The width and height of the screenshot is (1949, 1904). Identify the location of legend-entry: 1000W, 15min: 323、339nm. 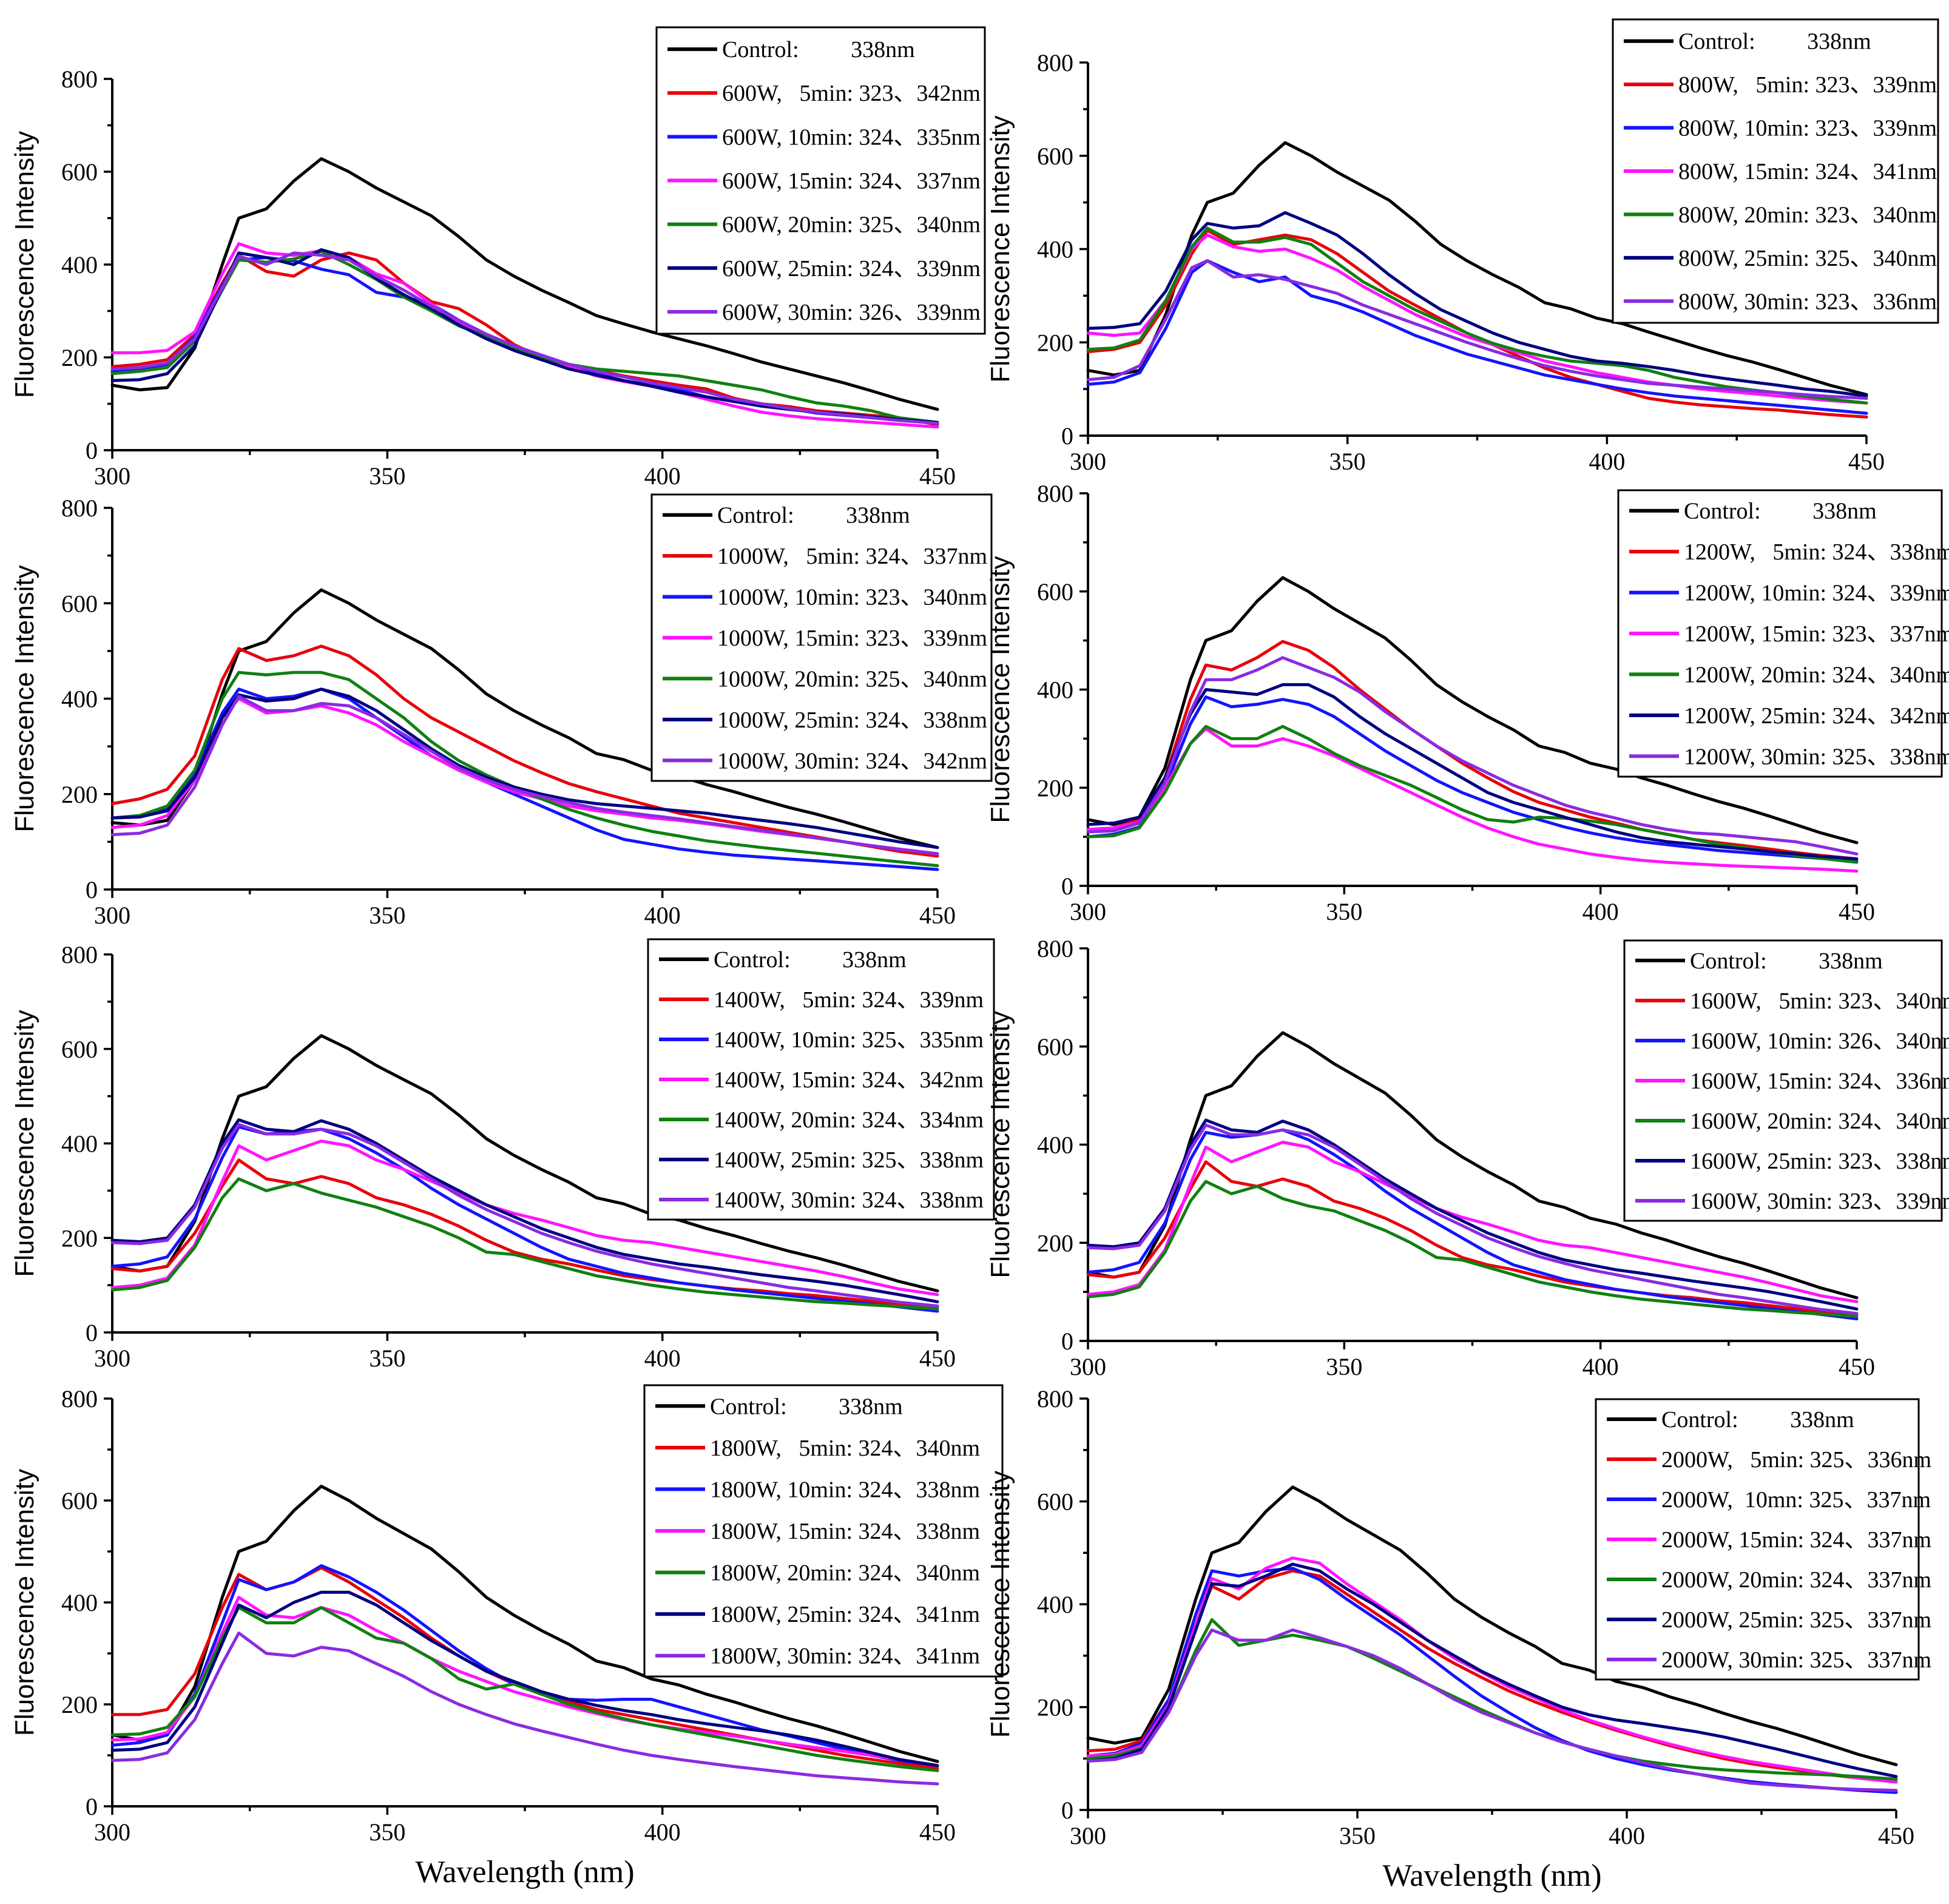
(852, 639).